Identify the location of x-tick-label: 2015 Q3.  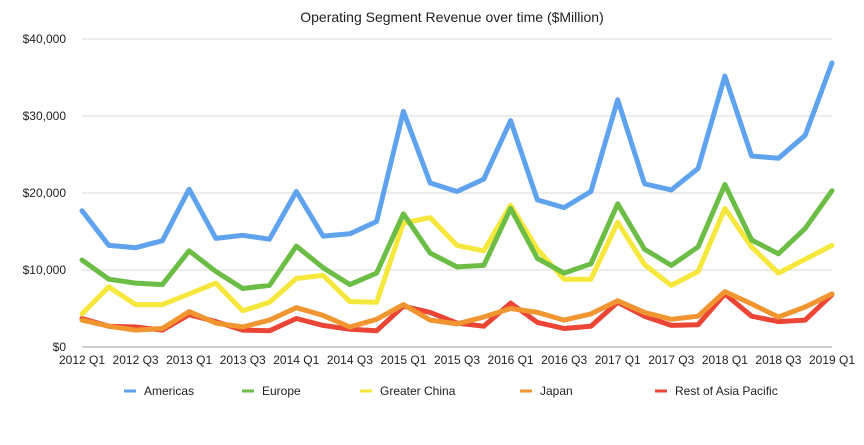
(457, 360).